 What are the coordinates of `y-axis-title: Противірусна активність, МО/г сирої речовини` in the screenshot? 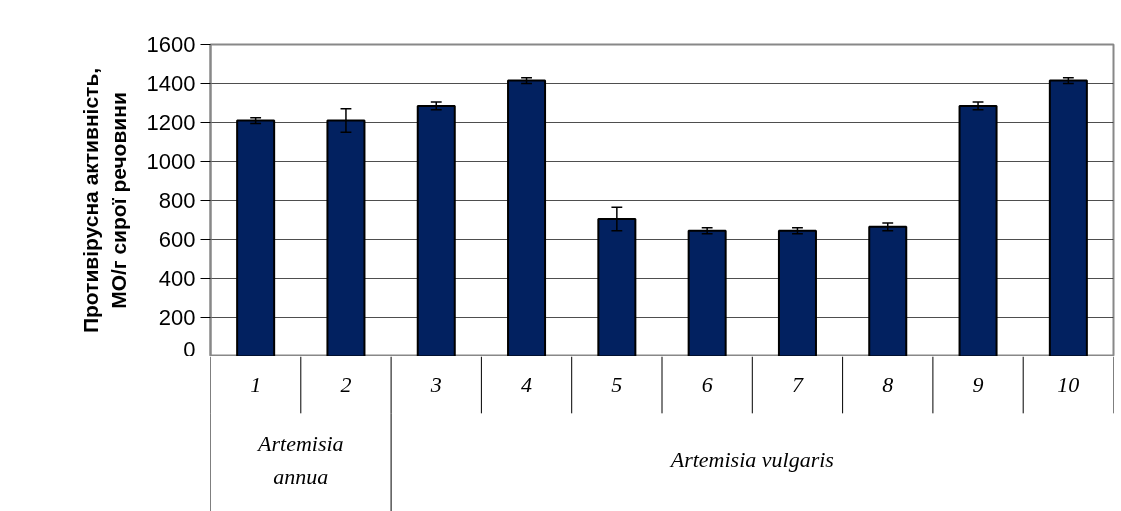 It's located at (104, 200).